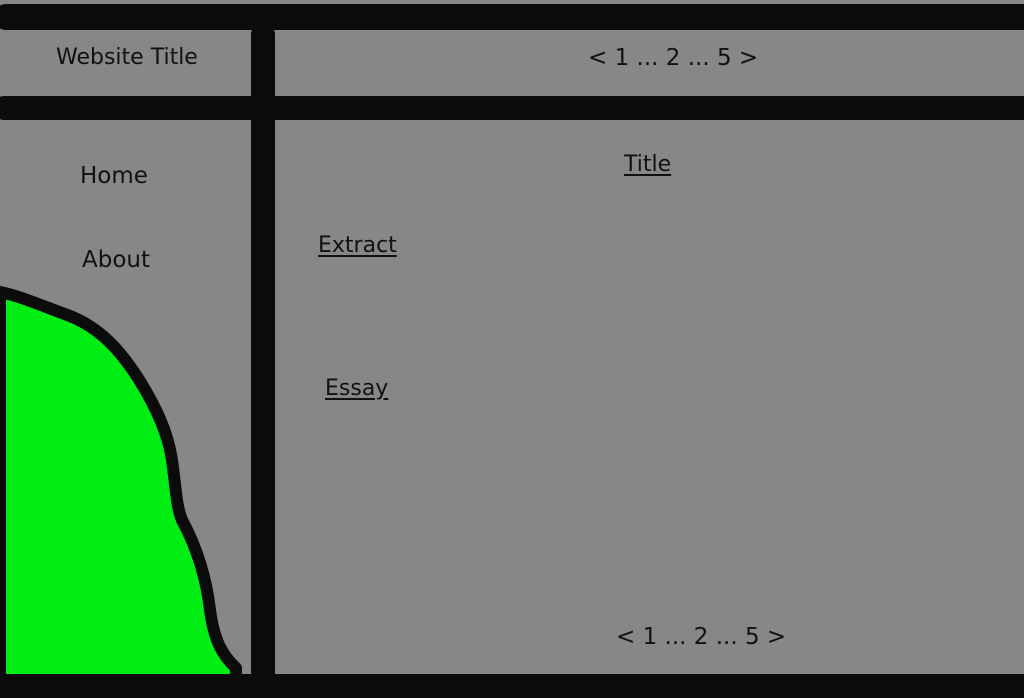 Image resolution: width=1024 pixels, height=698 pixels. What do you see at coordinates (263, 362) in the screenshot?
I see `sidebar-divider` at bounding box center [263, 362].